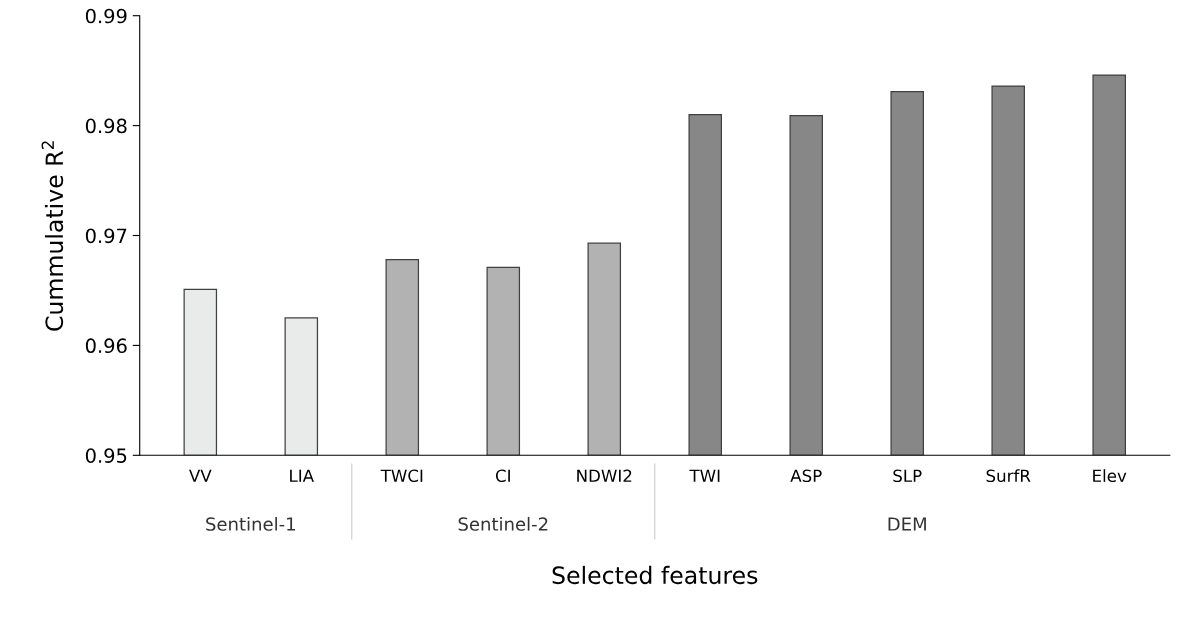 The height and width of the screenshot is (628, 1184). I want to click on x-tick-label: NDWI2, so click(604, 475).